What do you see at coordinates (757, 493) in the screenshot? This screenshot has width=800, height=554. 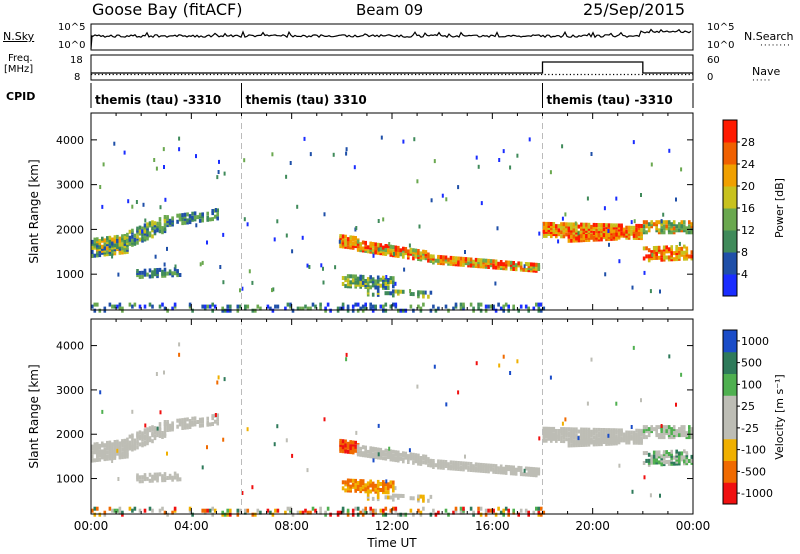 I see `velocity-colorbar-label: -1000` at bounding box center [757, 493].